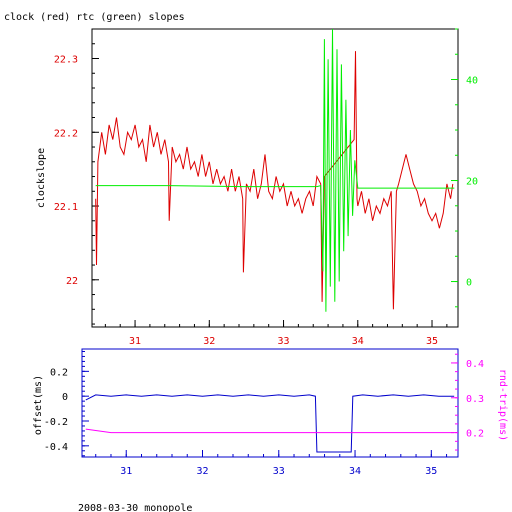 This screenshot has height=512, width=512. I want to click on left-axis-tick-label: -0.2, so click(56, 422).